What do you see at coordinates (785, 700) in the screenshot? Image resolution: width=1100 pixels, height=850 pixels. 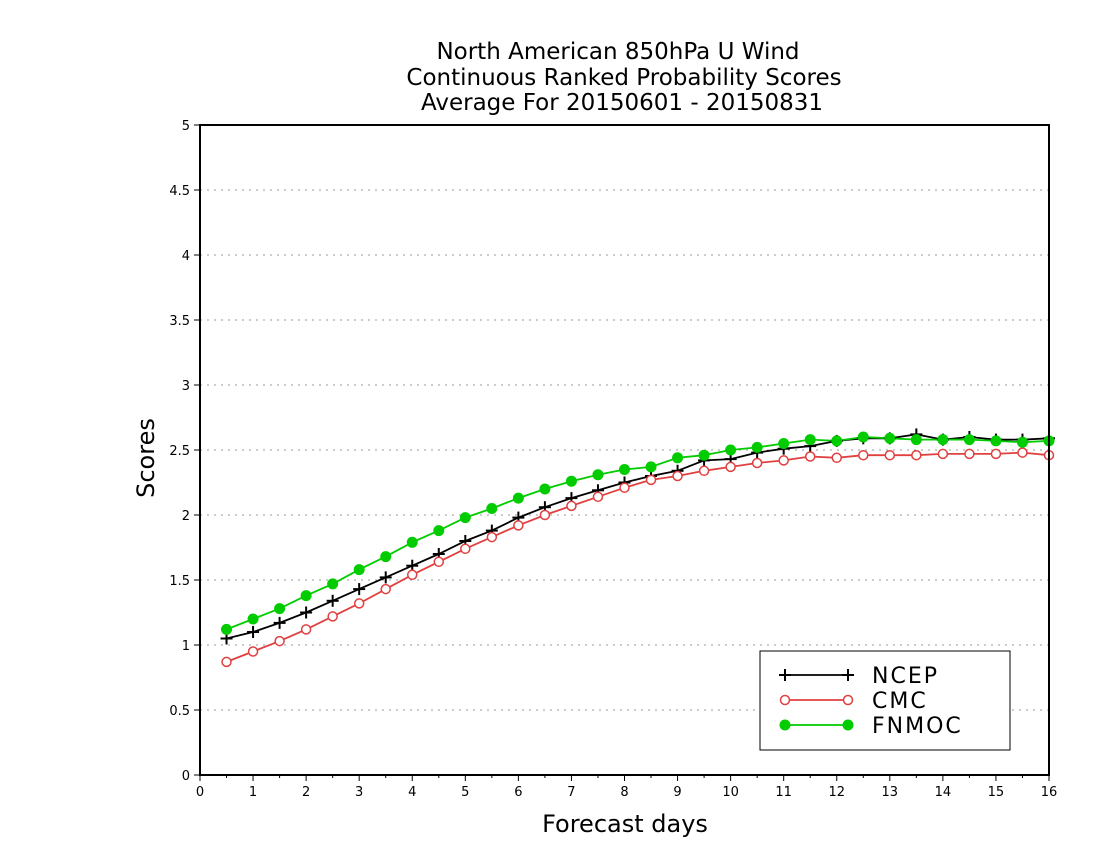 I see `legend-marker-cmc` at bounding box center [785, 700].